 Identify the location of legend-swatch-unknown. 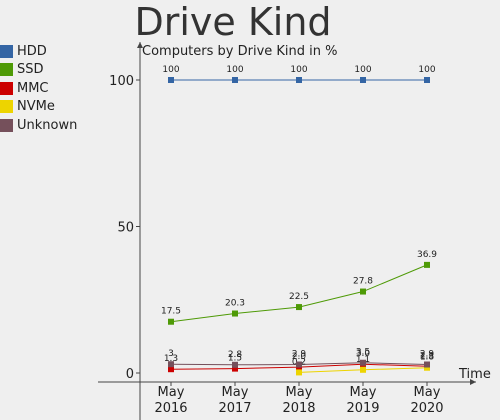
(6, 125).